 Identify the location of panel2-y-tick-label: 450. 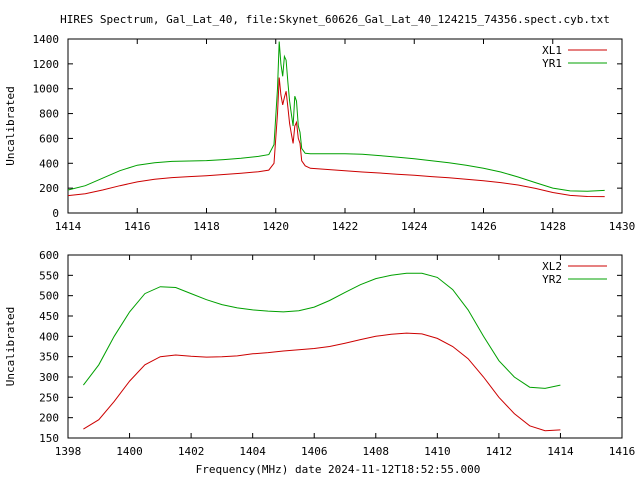
(49, 316).